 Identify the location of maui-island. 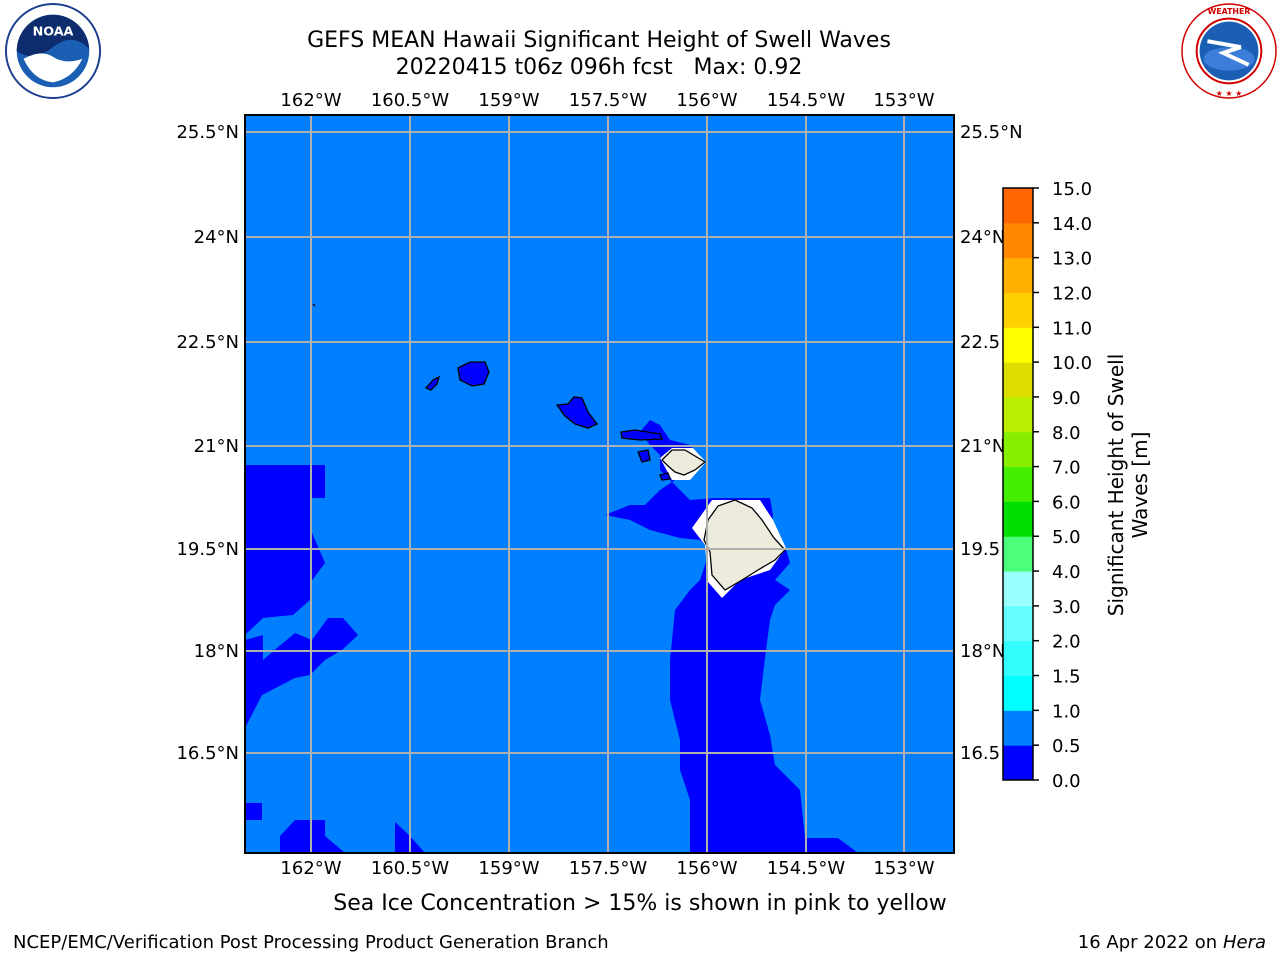
(684, 462).